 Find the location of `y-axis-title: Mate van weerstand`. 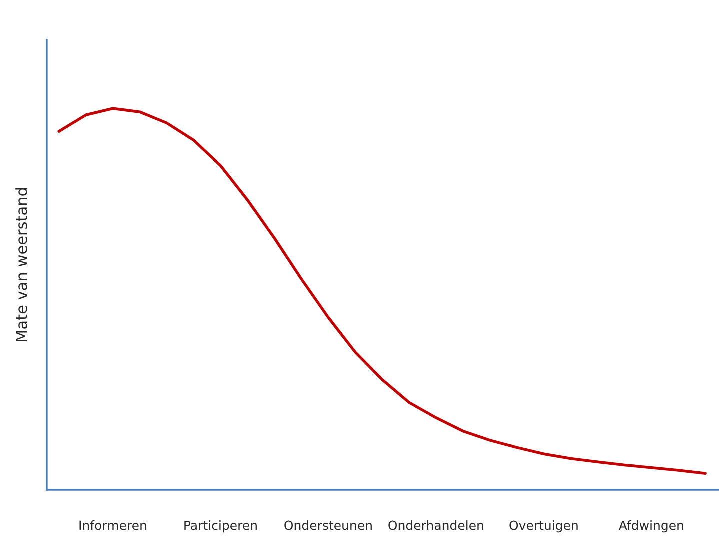

y-axis-title: Mate van weerstand is located at coordinates (22, 265).